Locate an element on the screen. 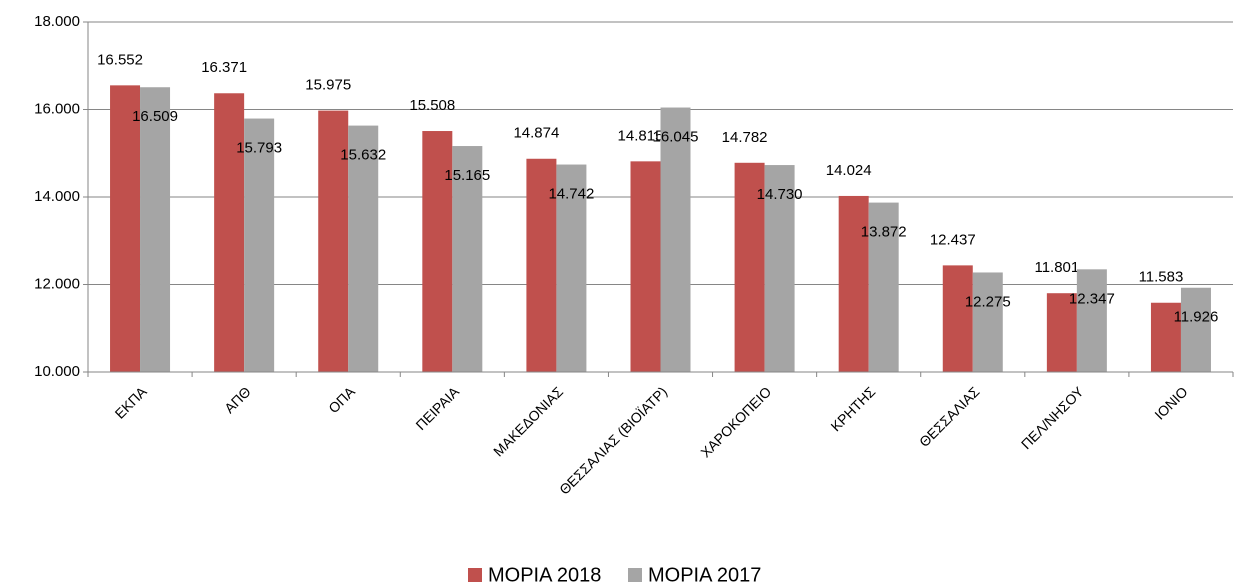 The width and height of the screenshot is (1243, 584). data-label: 16.045 is located at coordinates (676, 137).